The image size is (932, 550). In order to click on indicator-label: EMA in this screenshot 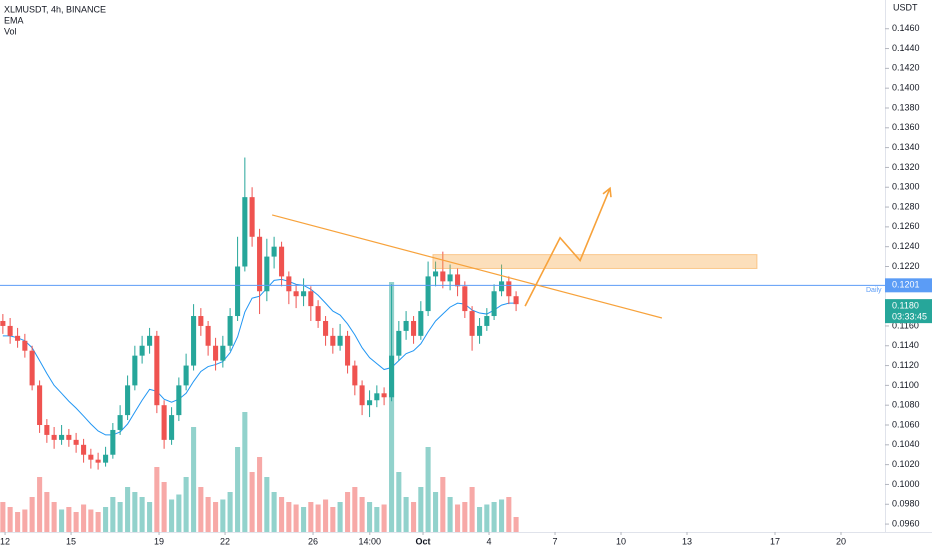, I will do `click(14, 20)`.